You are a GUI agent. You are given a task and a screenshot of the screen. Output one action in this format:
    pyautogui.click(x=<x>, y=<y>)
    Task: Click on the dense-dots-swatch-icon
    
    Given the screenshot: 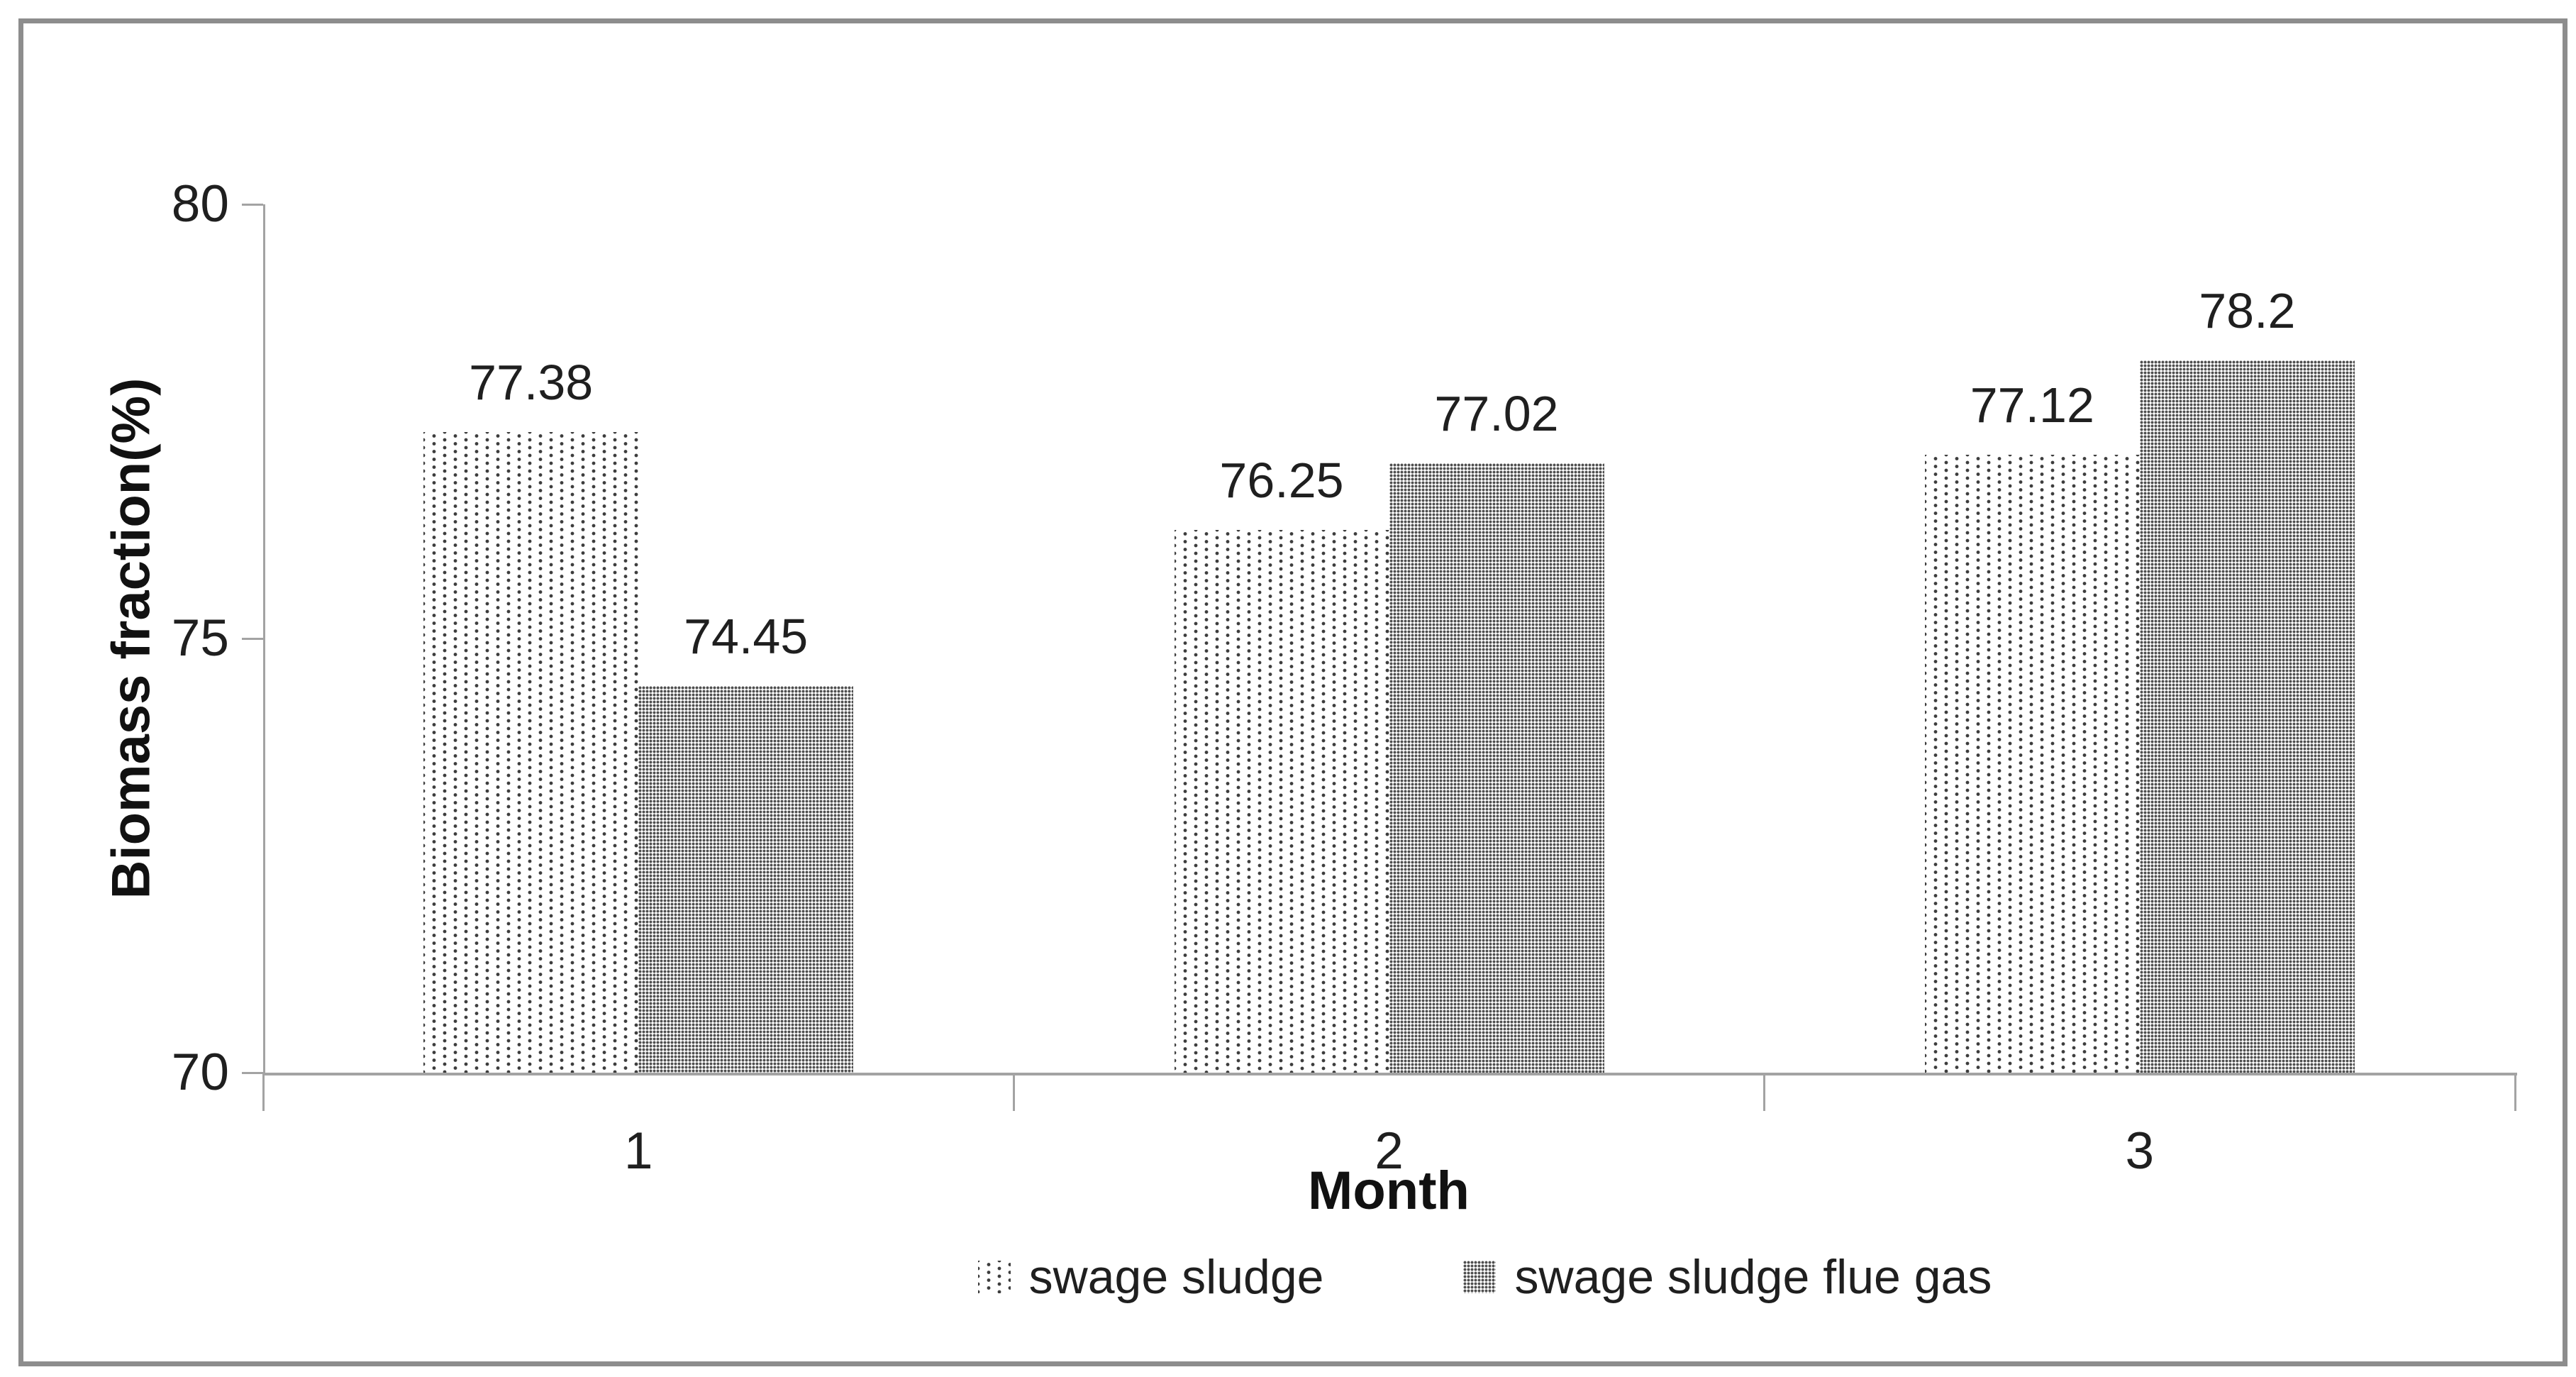 What is the action you would take?
    pyautogui.click(x=1480, y=1277)
    